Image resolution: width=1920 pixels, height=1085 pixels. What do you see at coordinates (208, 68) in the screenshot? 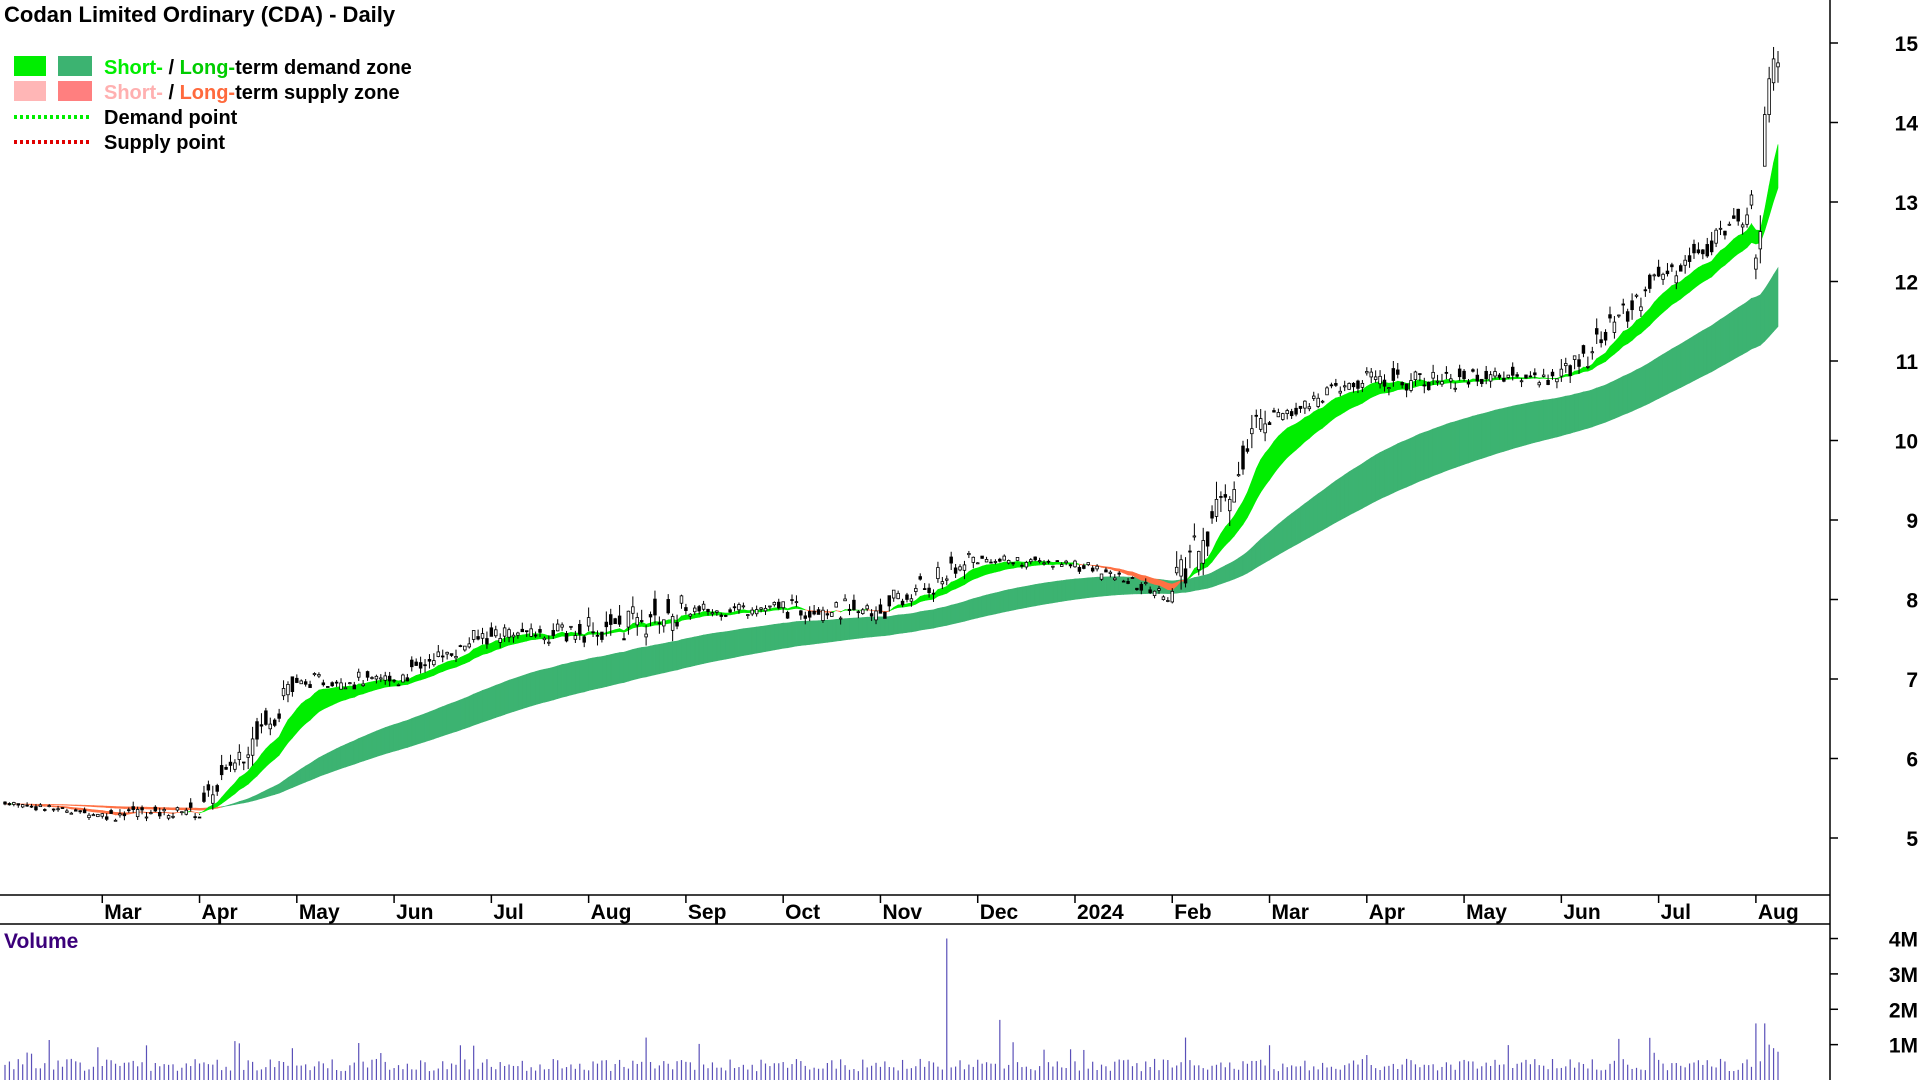
I see `legend-entry-part: Long-` at bounding box center [208, 68].